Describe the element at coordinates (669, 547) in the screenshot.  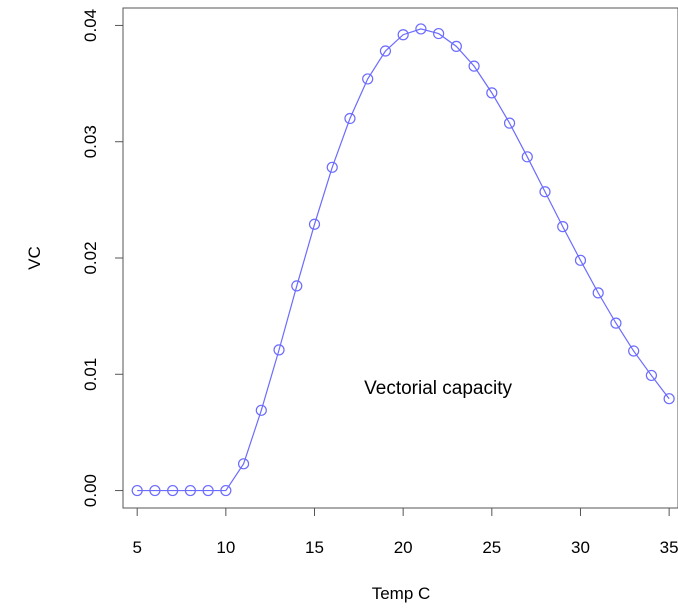
I see `x-tick-label: 35` at that location.